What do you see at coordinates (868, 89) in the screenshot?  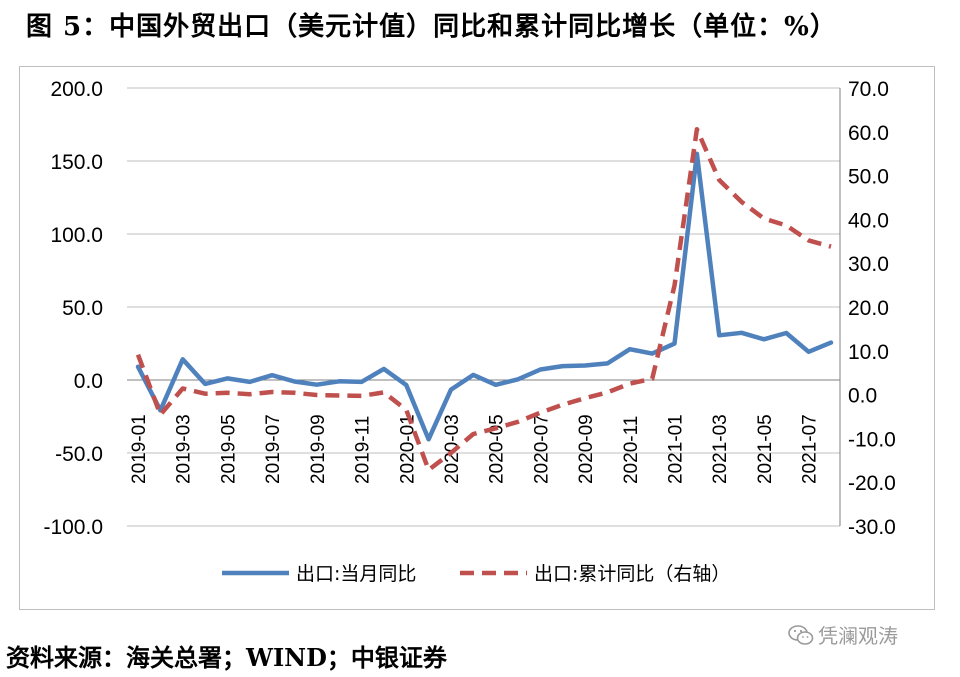 I see `y-right-tick-label: 70.0` at bounding box center [868, 89].